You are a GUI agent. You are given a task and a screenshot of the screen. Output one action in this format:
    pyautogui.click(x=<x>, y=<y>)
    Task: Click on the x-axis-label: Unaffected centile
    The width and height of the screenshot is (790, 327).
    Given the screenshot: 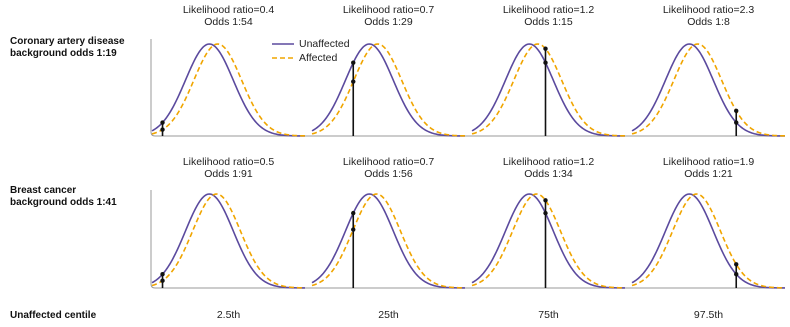 What is the action you would take?
    pyautogui.click(x=53, y=315)
    